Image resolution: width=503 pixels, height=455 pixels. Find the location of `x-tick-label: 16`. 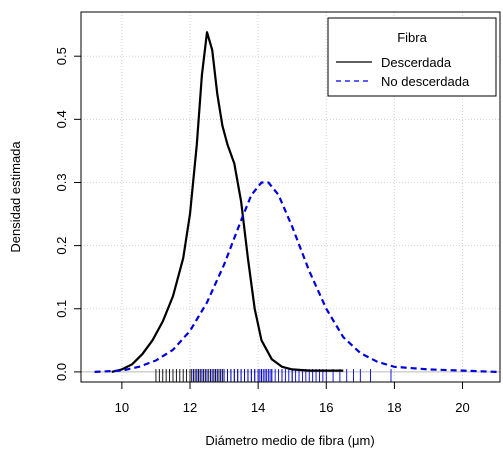

x-tick-label: 16 is located at coordinates (326, 407).